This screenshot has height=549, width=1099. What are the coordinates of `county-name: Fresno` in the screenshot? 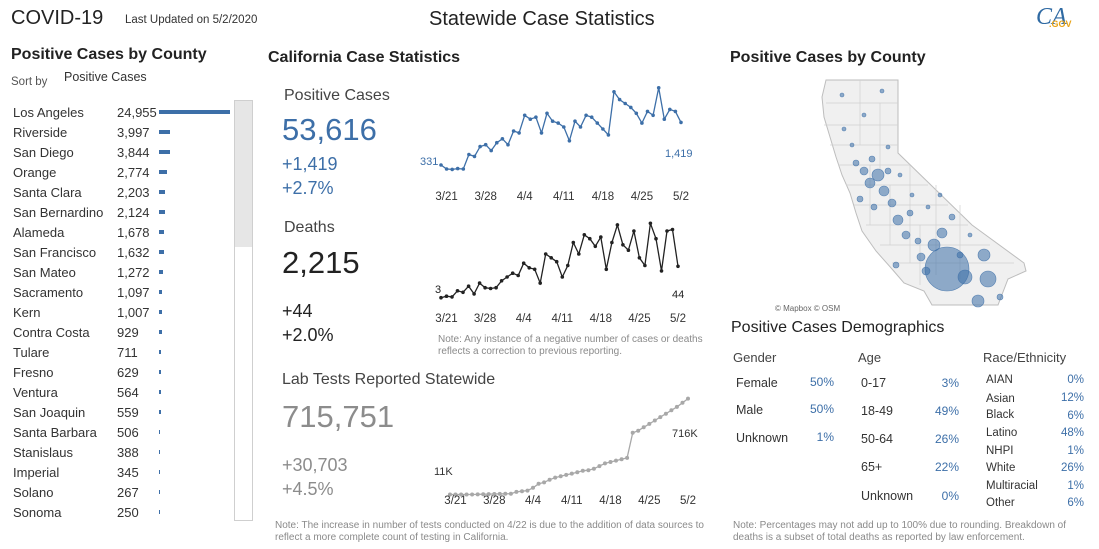 It's located at (33, 372).